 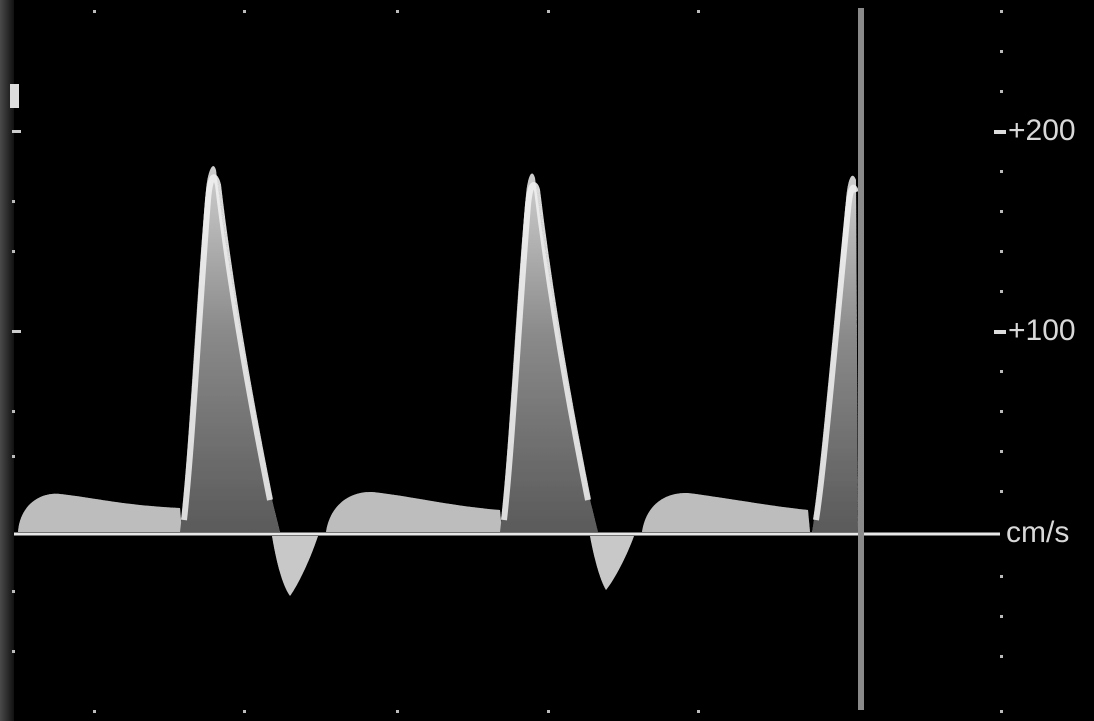 I want to click on edge-marker, so click(x=14, y=96).